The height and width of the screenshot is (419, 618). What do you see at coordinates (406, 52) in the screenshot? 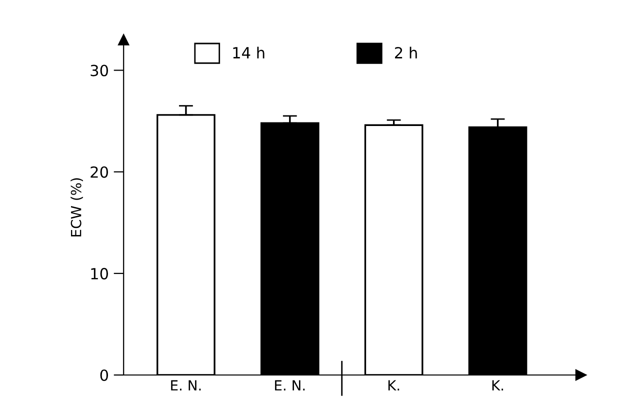
I see `legend-label: 2 h` at bounding box center [406, 52].